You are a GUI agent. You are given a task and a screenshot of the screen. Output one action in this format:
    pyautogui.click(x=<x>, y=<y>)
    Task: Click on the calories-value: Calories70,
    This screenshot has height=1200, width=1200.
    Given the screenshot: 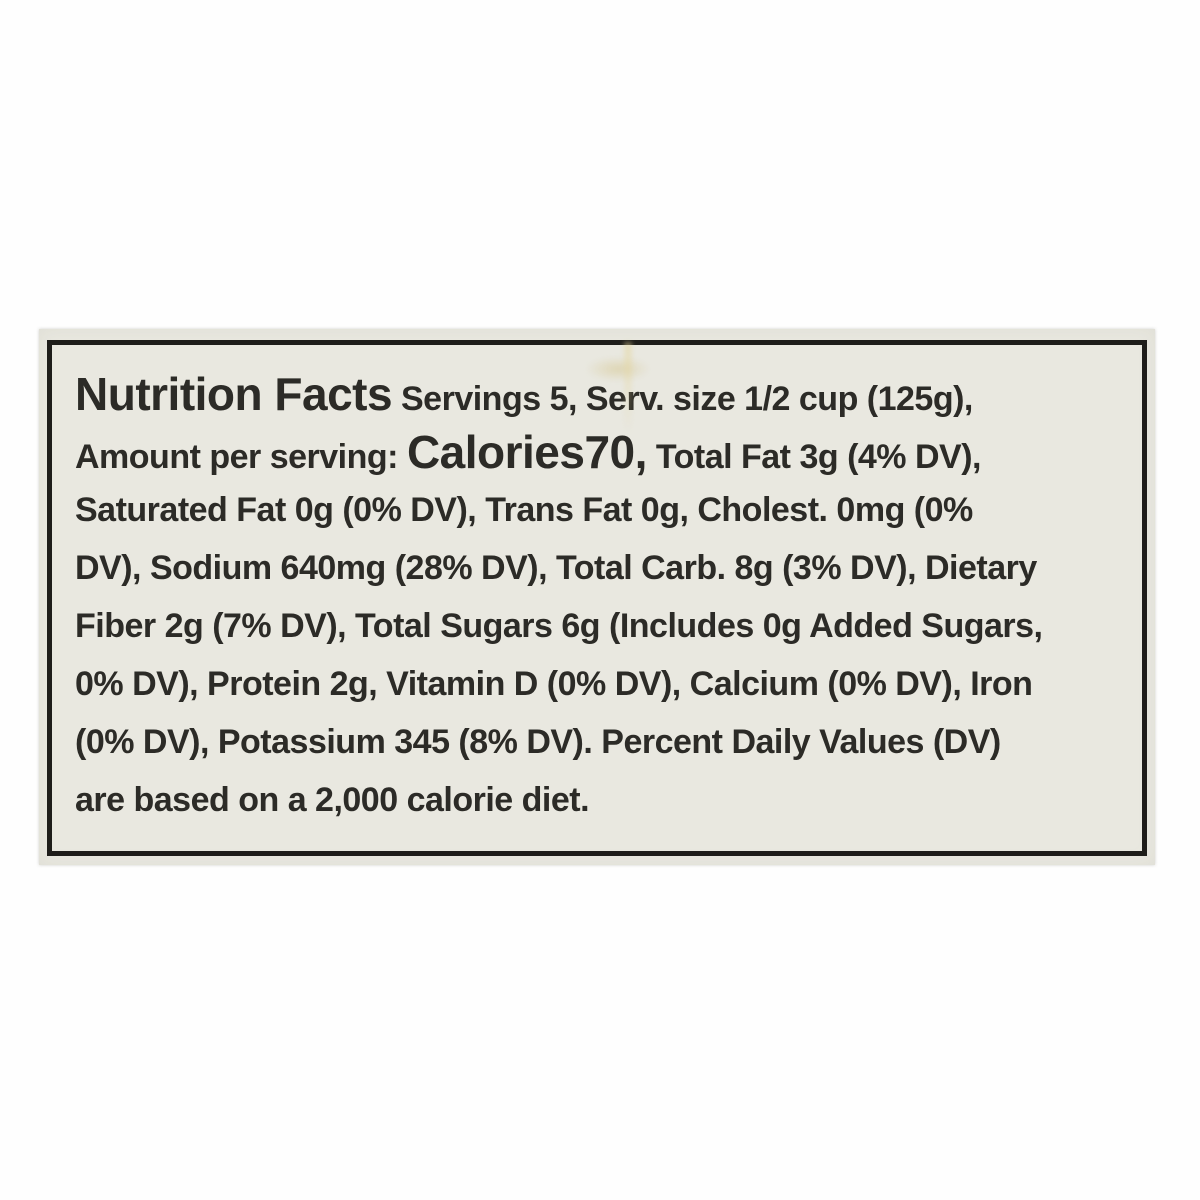 What is the action you would take?
    pyautogui.click(x=526, y=452)
    